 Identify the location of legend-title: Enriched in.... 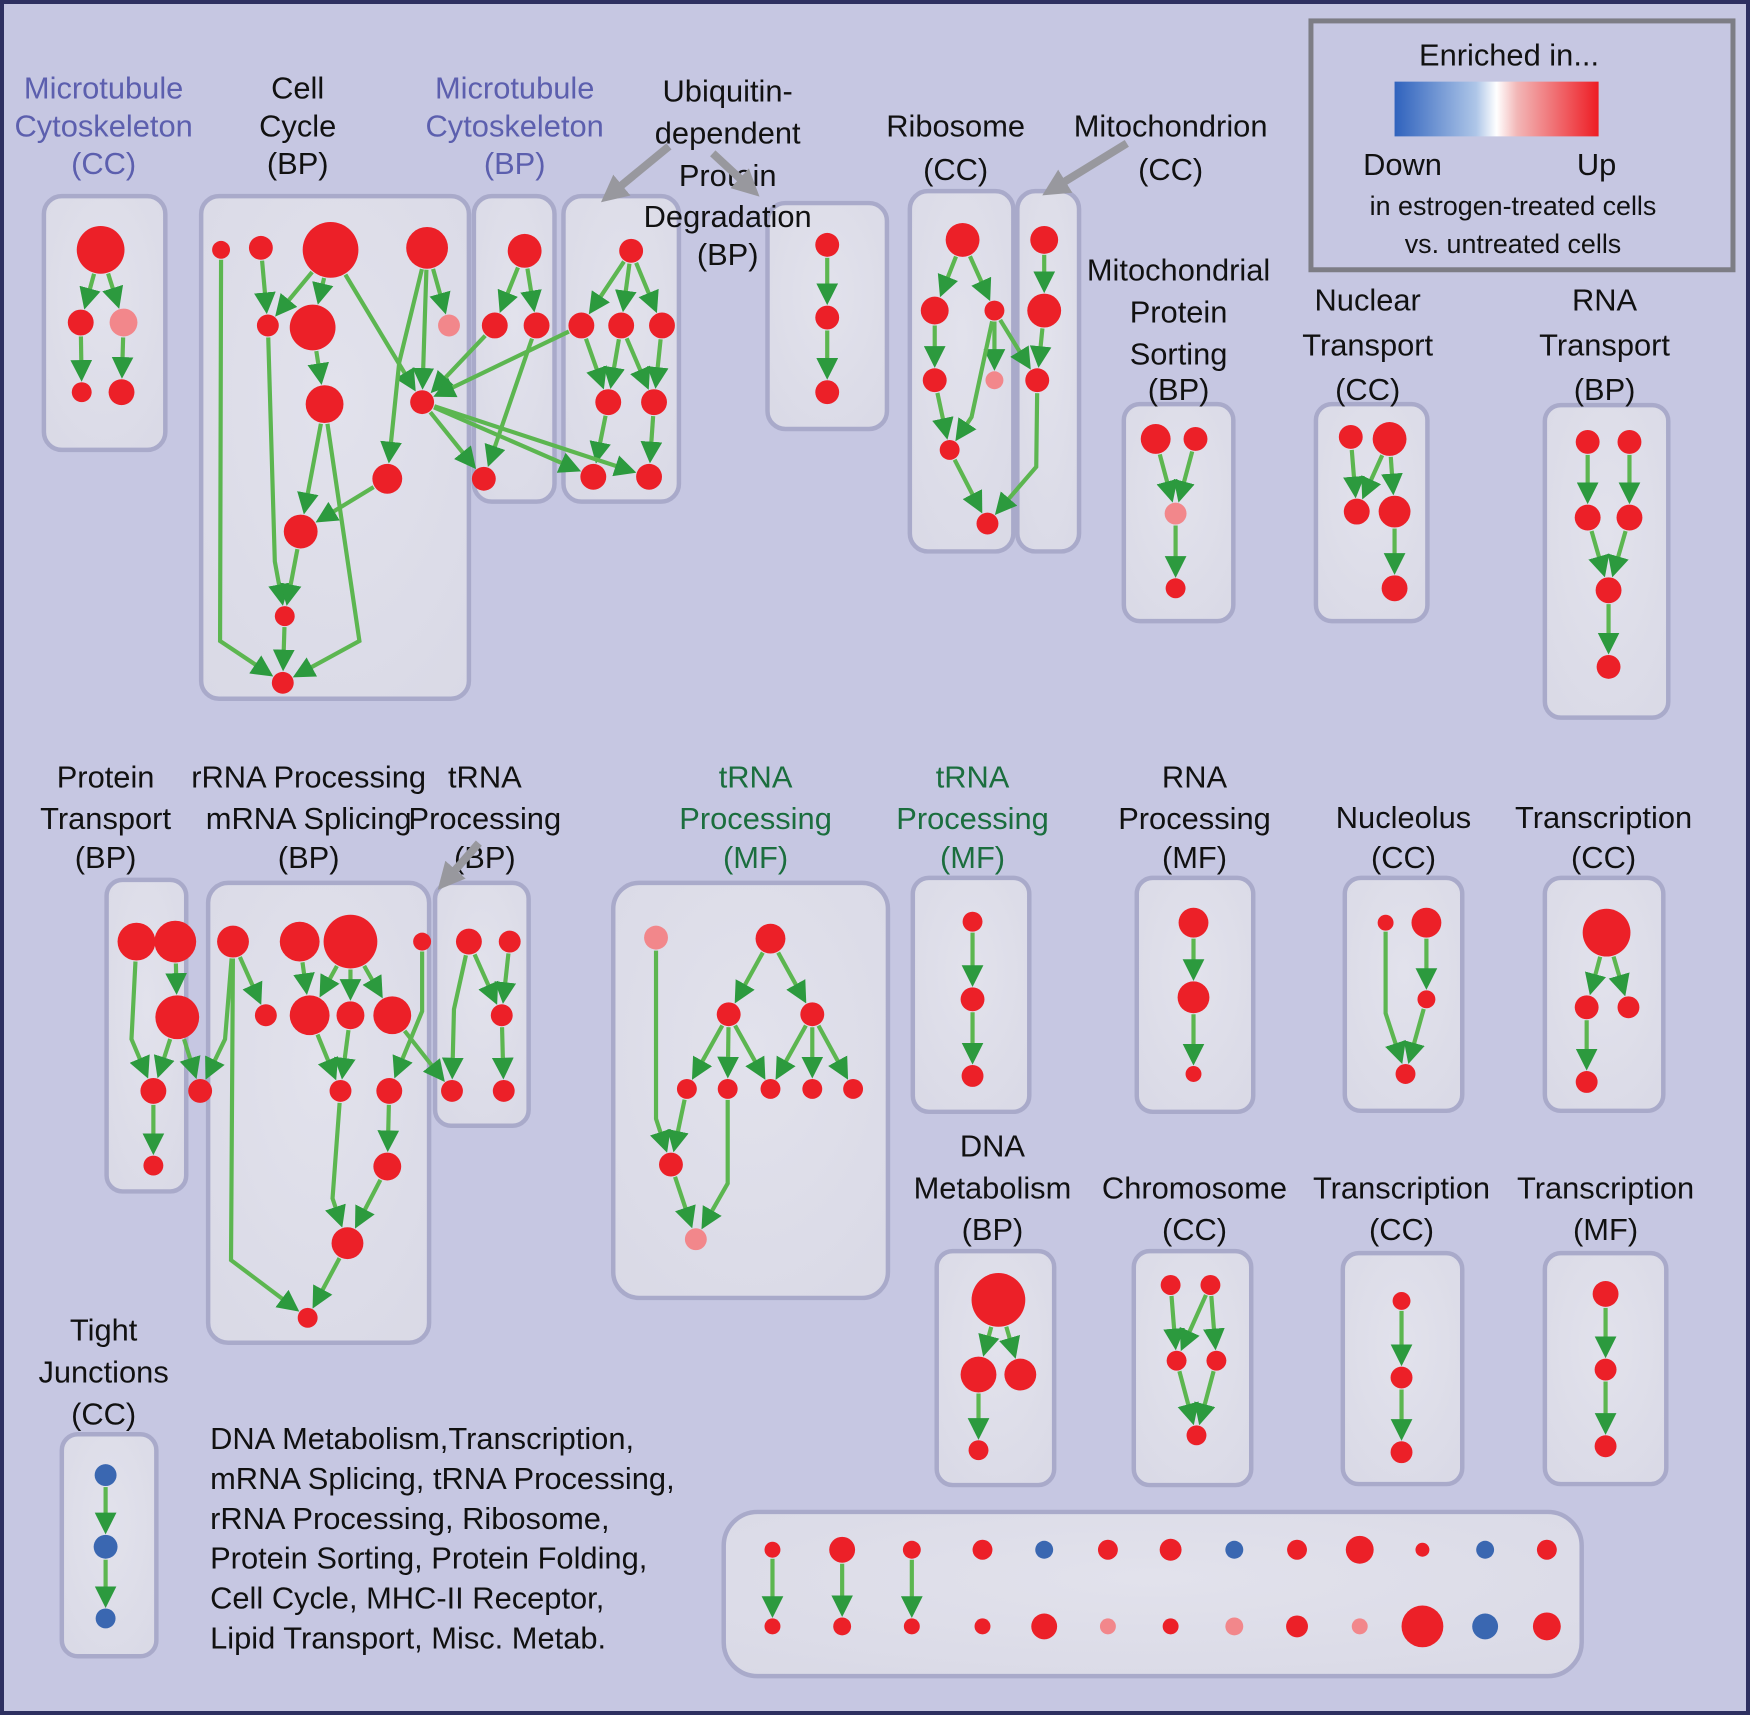
(1509, 55).